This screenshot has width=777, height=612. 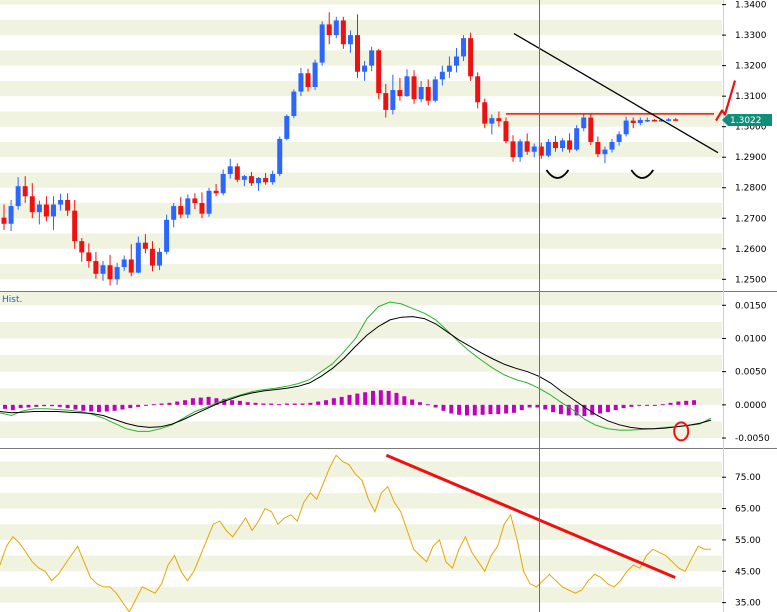 I want to click on y-tick-label: 1.3300, so click(x=751, y=36).